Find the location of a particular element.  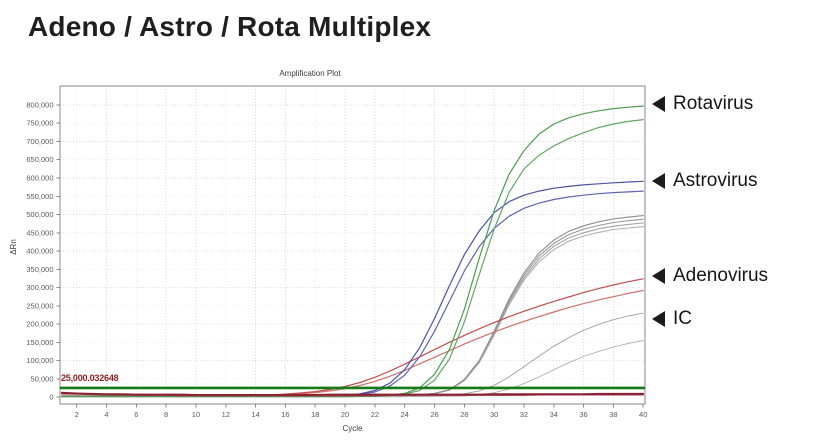

y-tick-label: 750,000 is located at coordinates (39, 123).